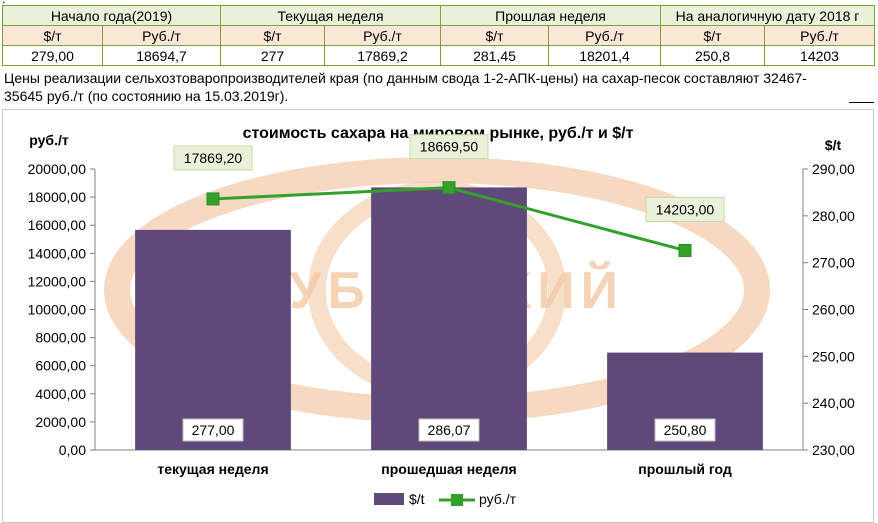 Image resolution: width=878 pixels, height=523 pixels. Describe the element at coordinates (57, 197) in the screenshot. I see `left-tick-label: 18000,00` at that location.